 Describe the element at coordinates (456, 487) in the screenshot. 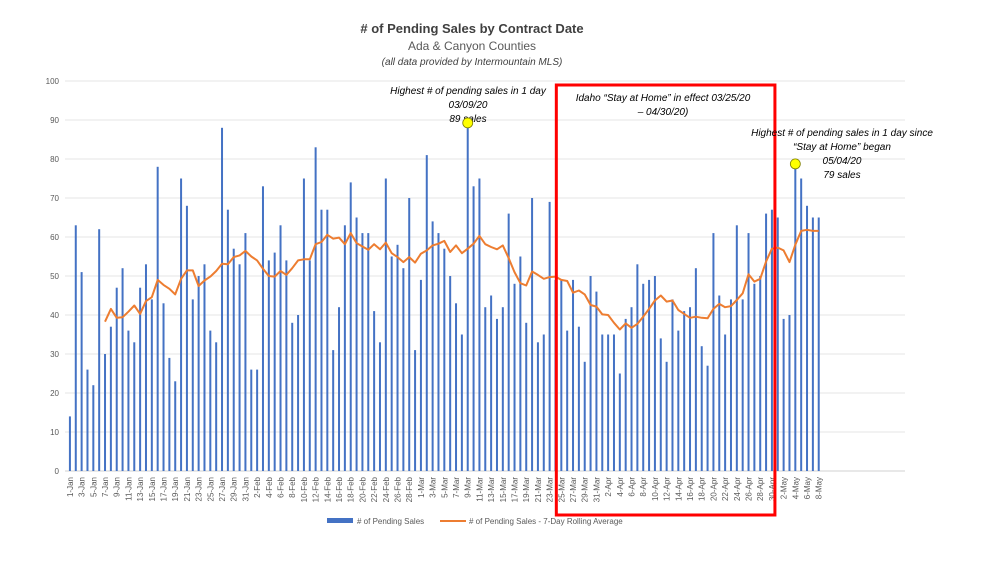

I see `x-tick-label: 7-Mar` at that location.